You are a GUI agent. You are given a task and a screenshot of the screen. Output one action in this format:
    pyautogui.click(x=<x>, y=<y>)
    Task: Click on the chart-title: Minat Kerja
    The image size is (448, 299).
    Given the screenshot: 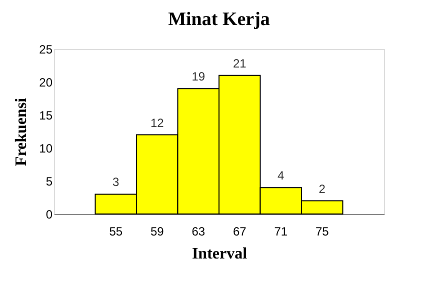 What is the action you would take?
    pyautogui.click(x=219, y=19)
    